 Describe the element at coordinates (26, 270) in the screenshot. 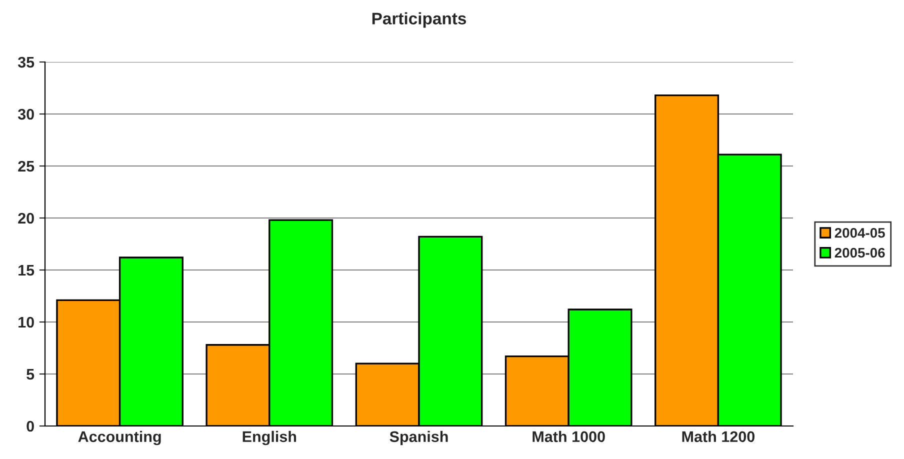

I see `y-tick-label: 15` at that location.